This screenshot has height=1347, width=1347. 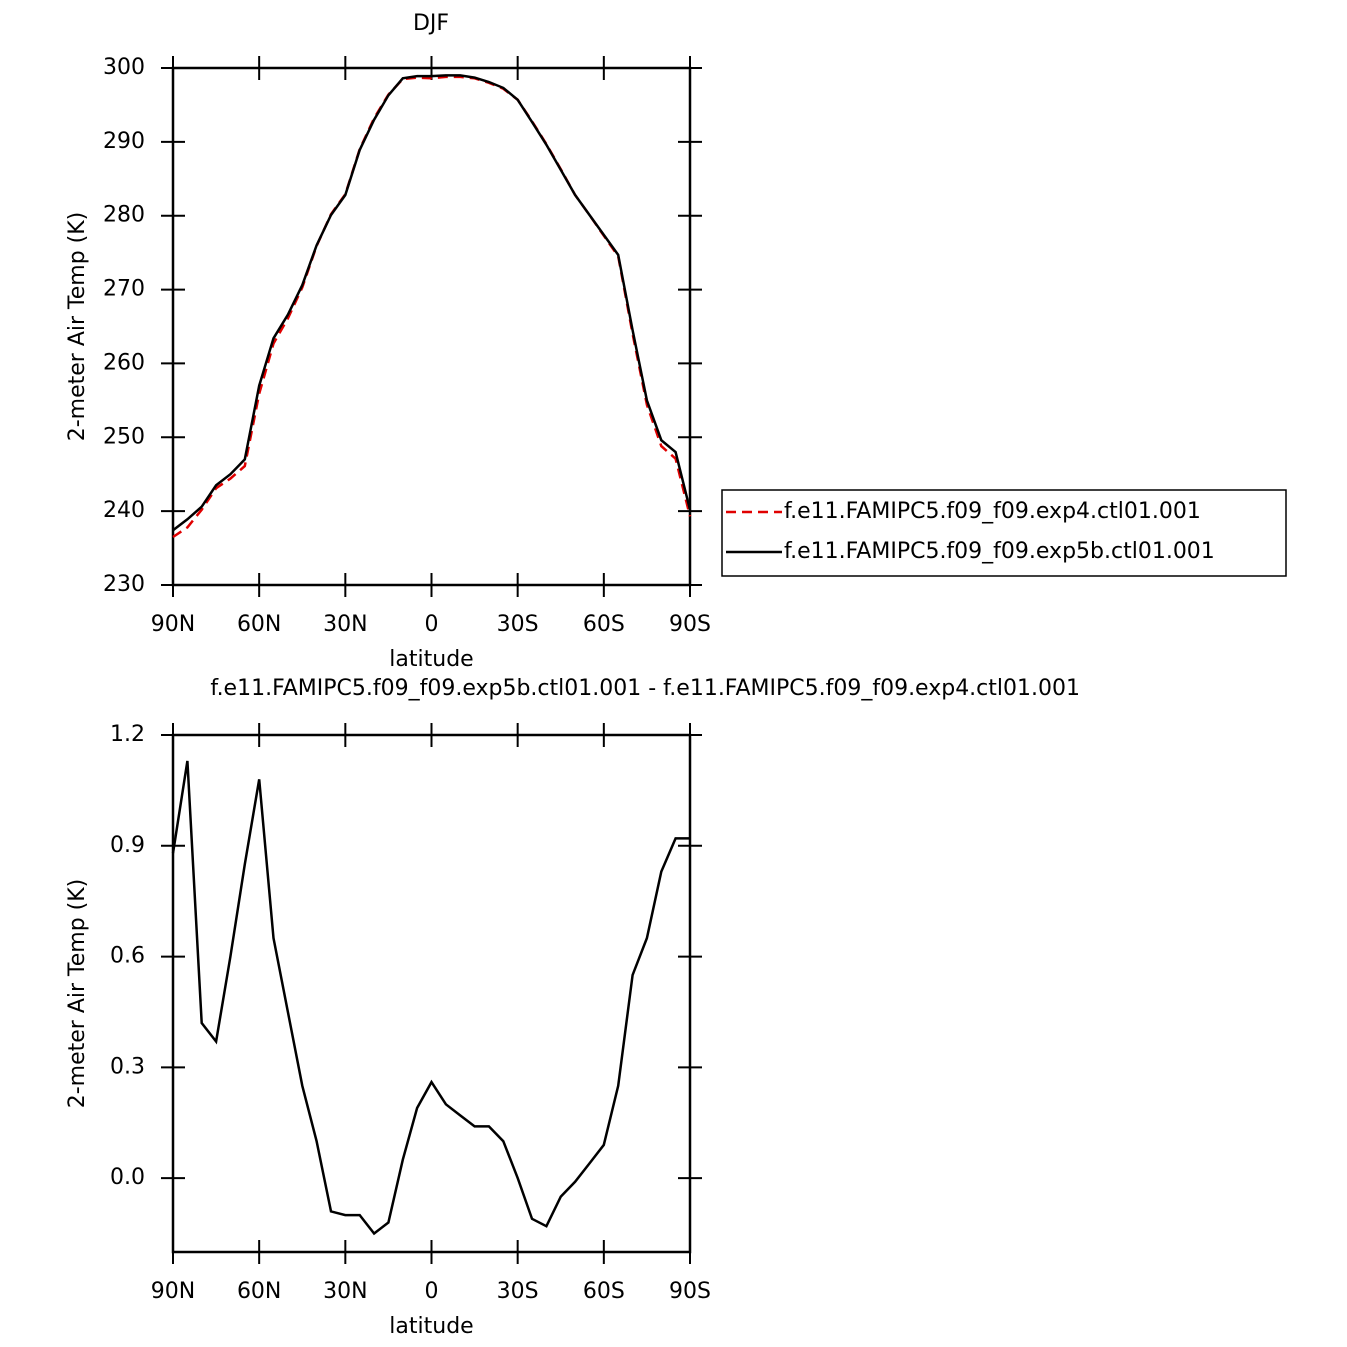 What do you see at coordinates (127, 1066) in the screenshot?
I see `y-tick-label: 0.3` at bounding box center [127, 1066].